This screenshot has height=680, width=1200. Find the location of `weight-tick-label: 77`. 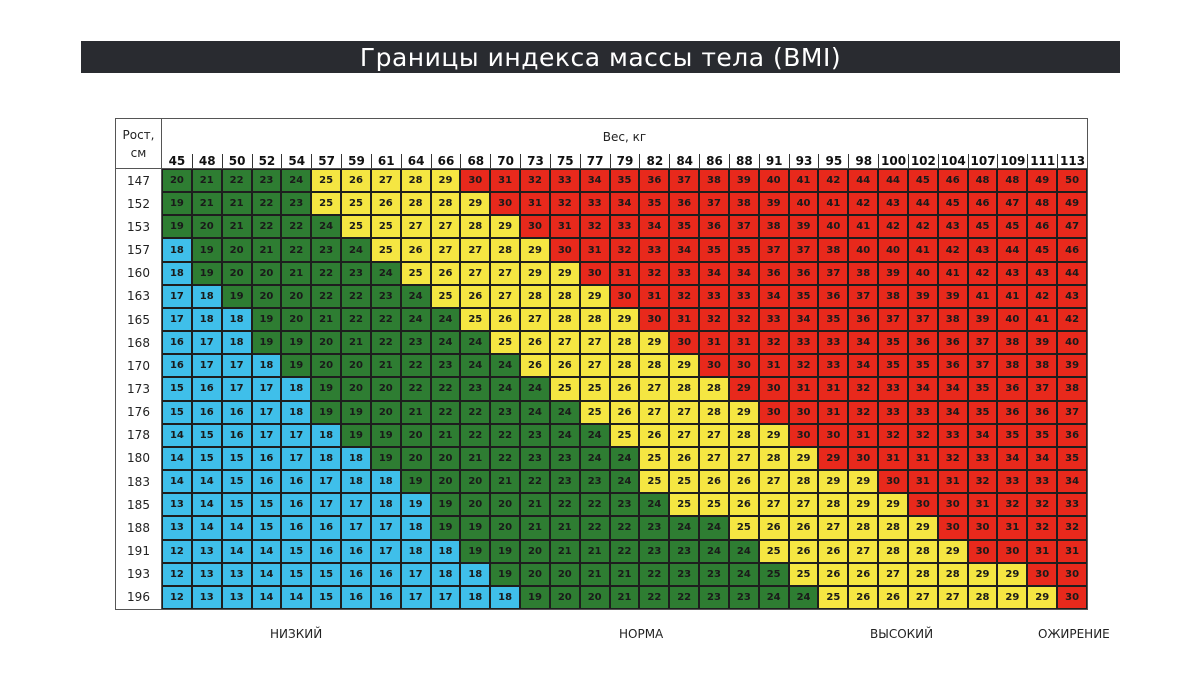

weight-tick-label: 77 is located at coordinates (594, 161).